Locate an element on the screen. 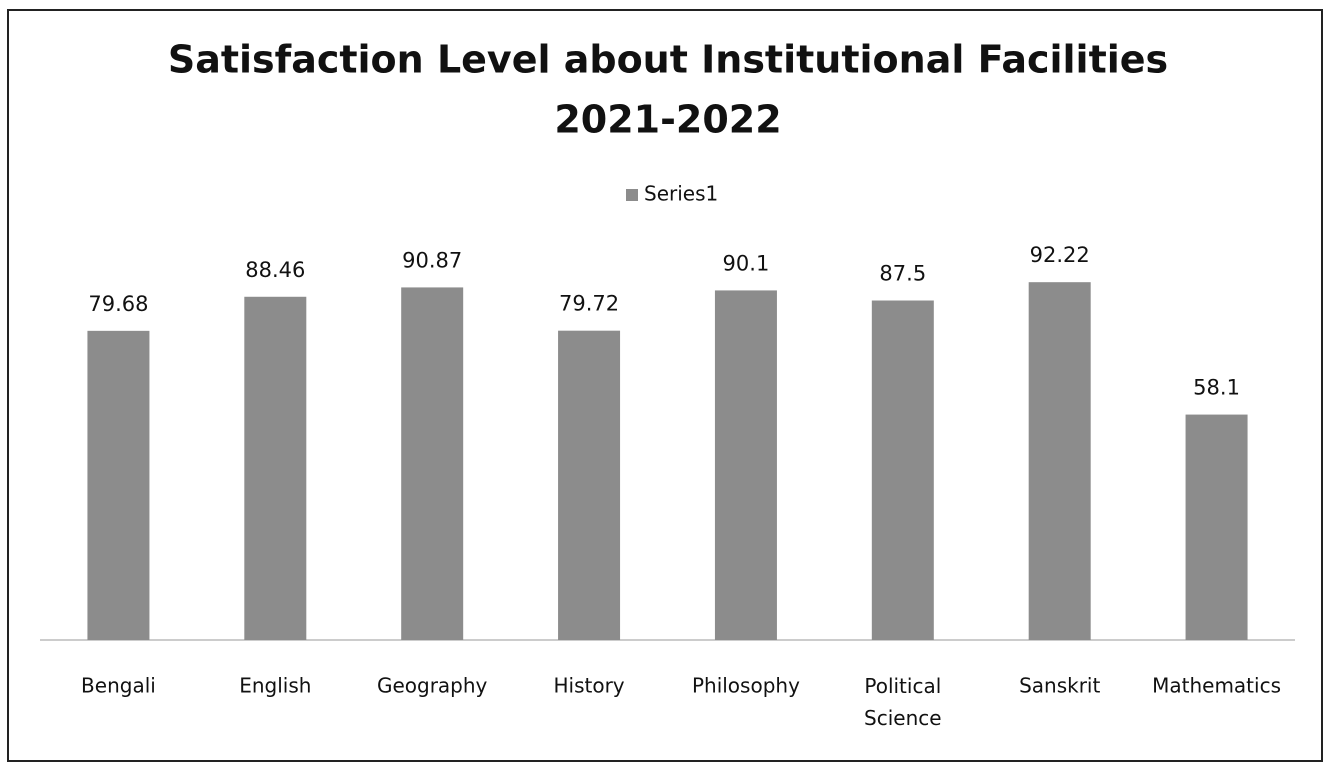 Image resolution: width=1330 pixels, height=771 pixels. legend-swatch is located at coordinates (632, 195).